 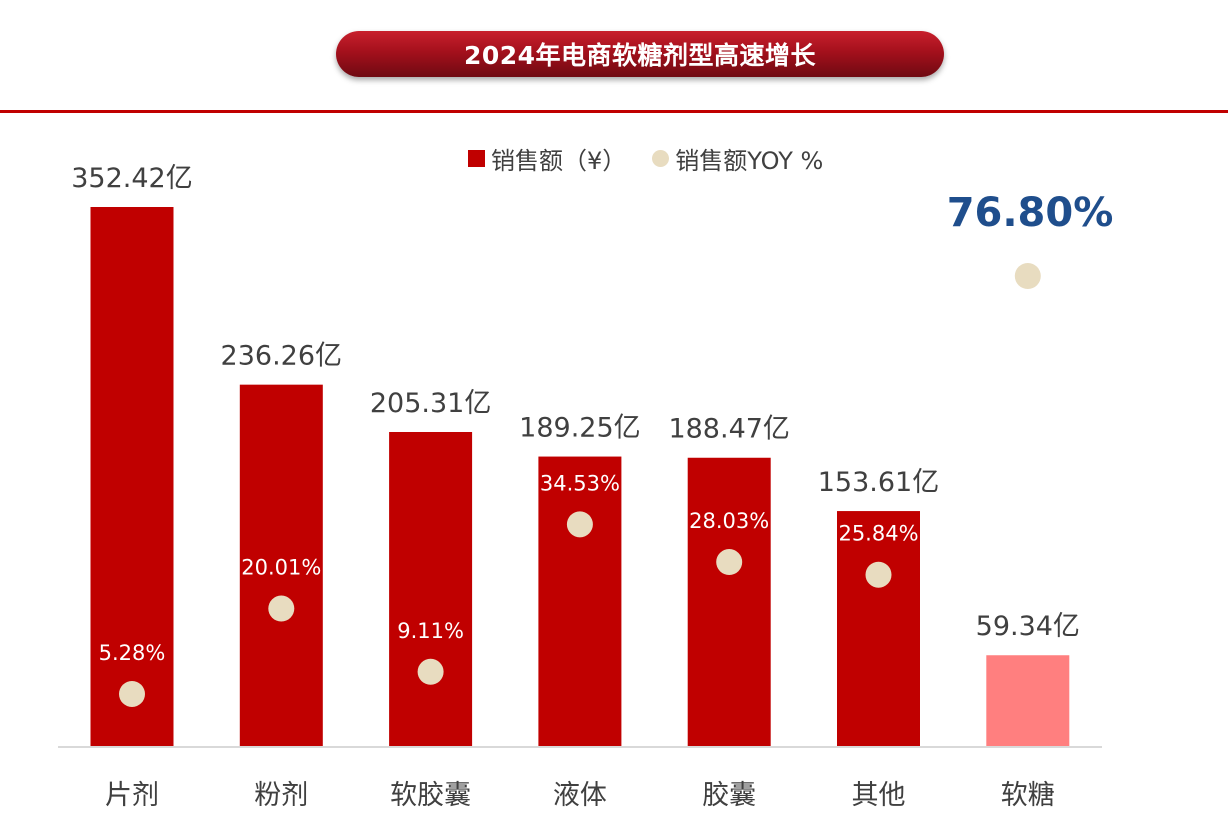 What do you see at coordinates (580, 795) in the screenshot?
I see `category-label-3: 液体` at bounding box center [580, 795].